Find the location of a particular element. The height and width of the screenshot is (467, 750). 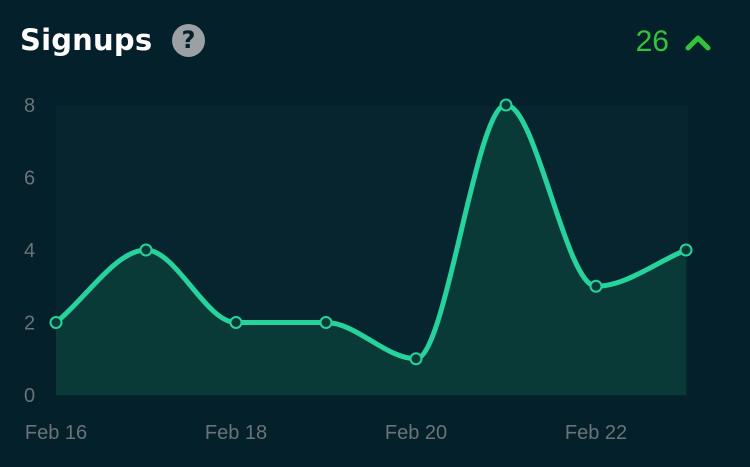

x-tick-label: Feb 22 is located at coordinates (596, 433).